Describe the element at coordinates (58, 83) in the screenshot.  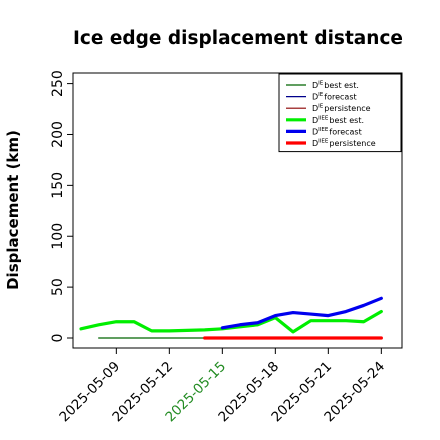
I see `y-tick-label: 250` at that location.